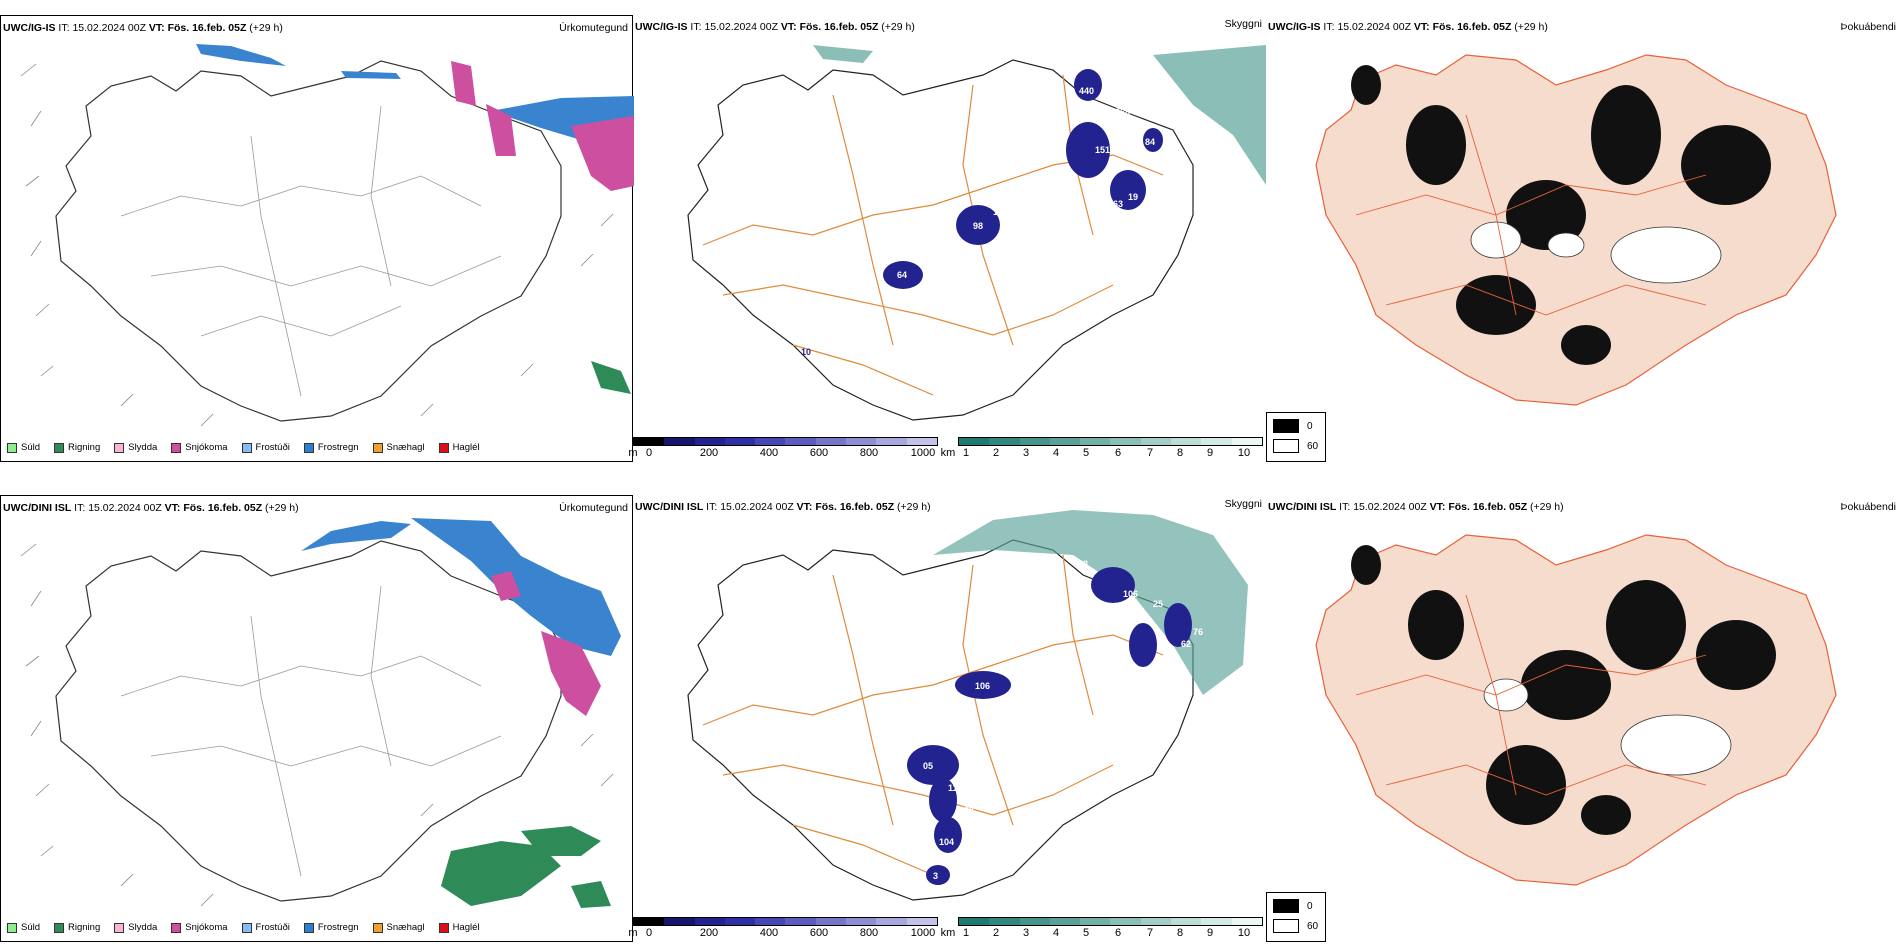  Describe the element at coordinates (869, 933) in the screenshot. I see `tick-label: 800` at that location.